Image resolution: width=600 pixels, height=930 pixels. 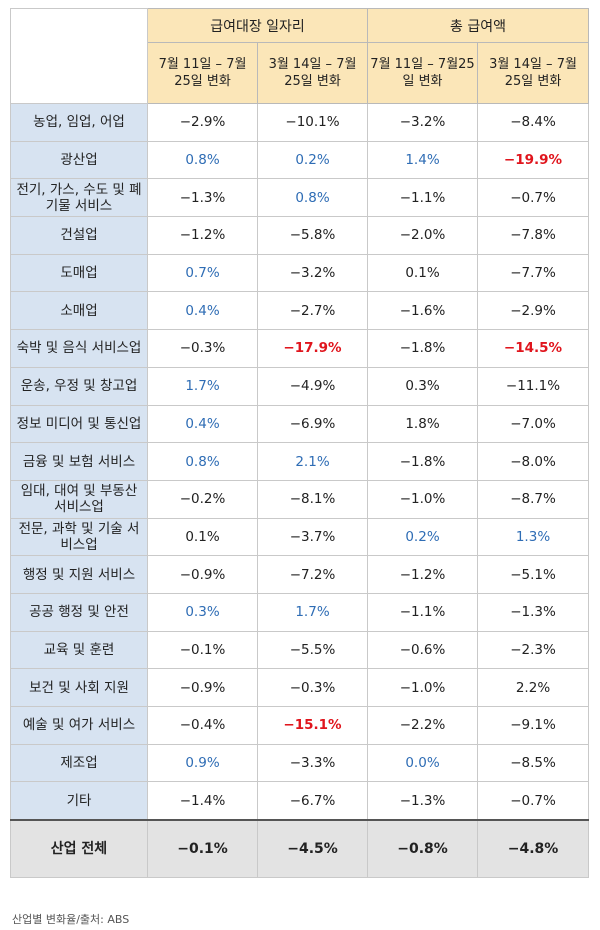 I want to click on value-cell: −0.7%, so click(x=533, y=801).